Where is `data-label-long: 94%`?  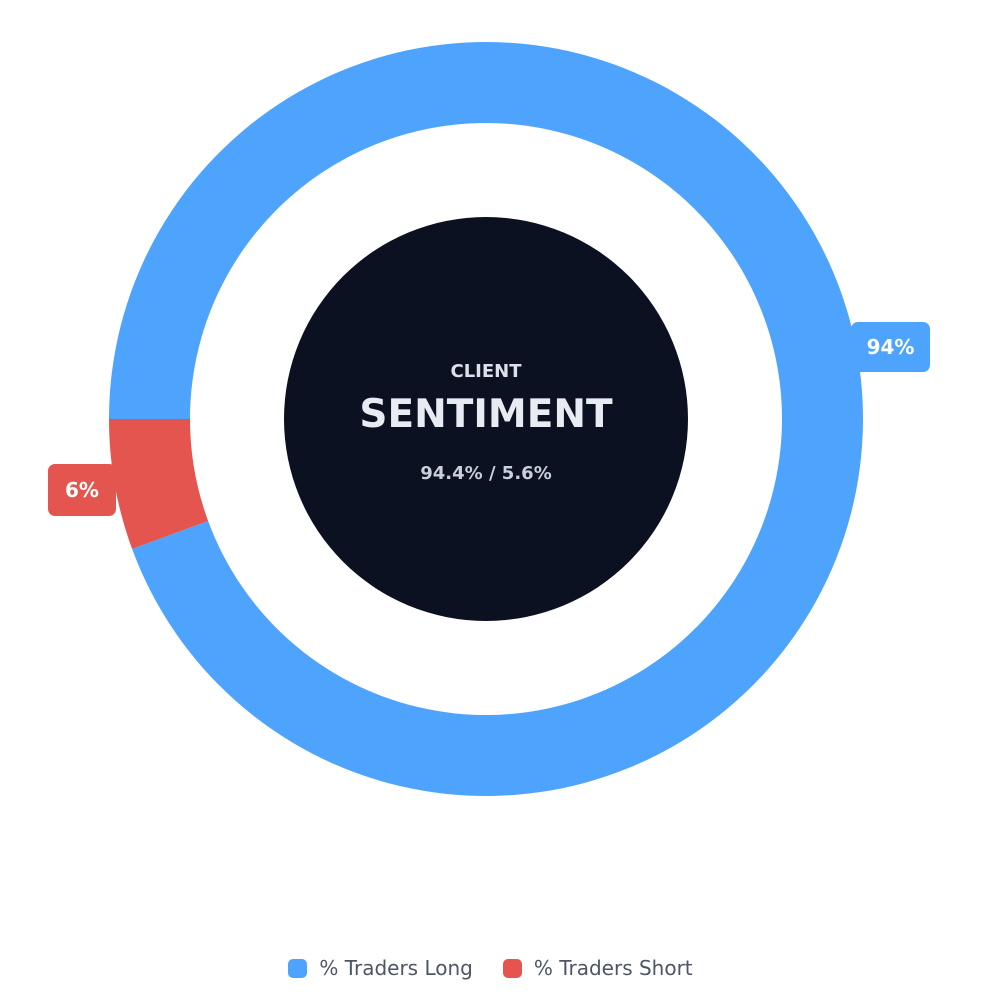 data-label-long: 94% is located at coordinates (891, 347).